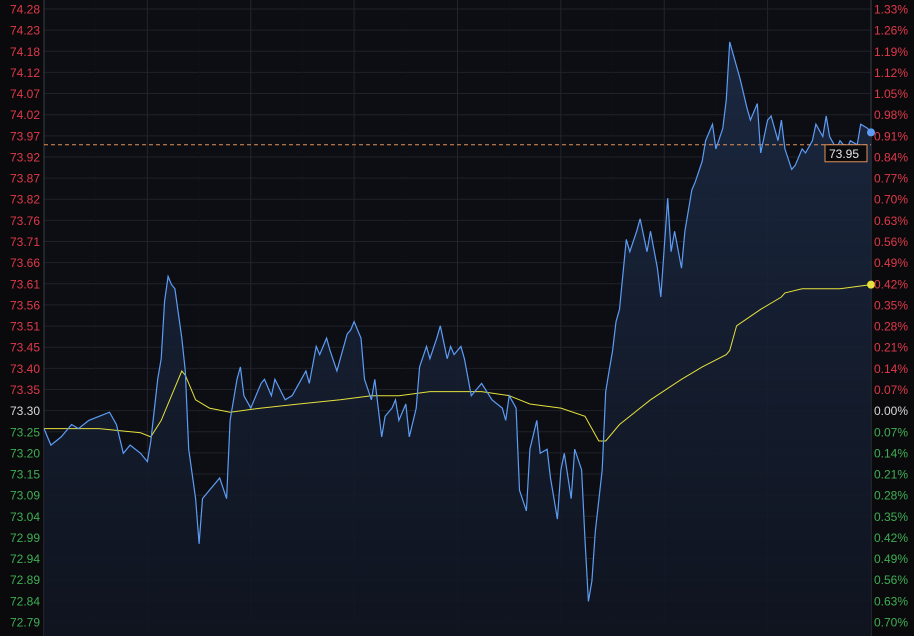 This screenshot has height=636, width=914. Describe the element at coordinates (891, 157) in the screenshot. I see `right-axis-percent-label: 0.84%` at that location.